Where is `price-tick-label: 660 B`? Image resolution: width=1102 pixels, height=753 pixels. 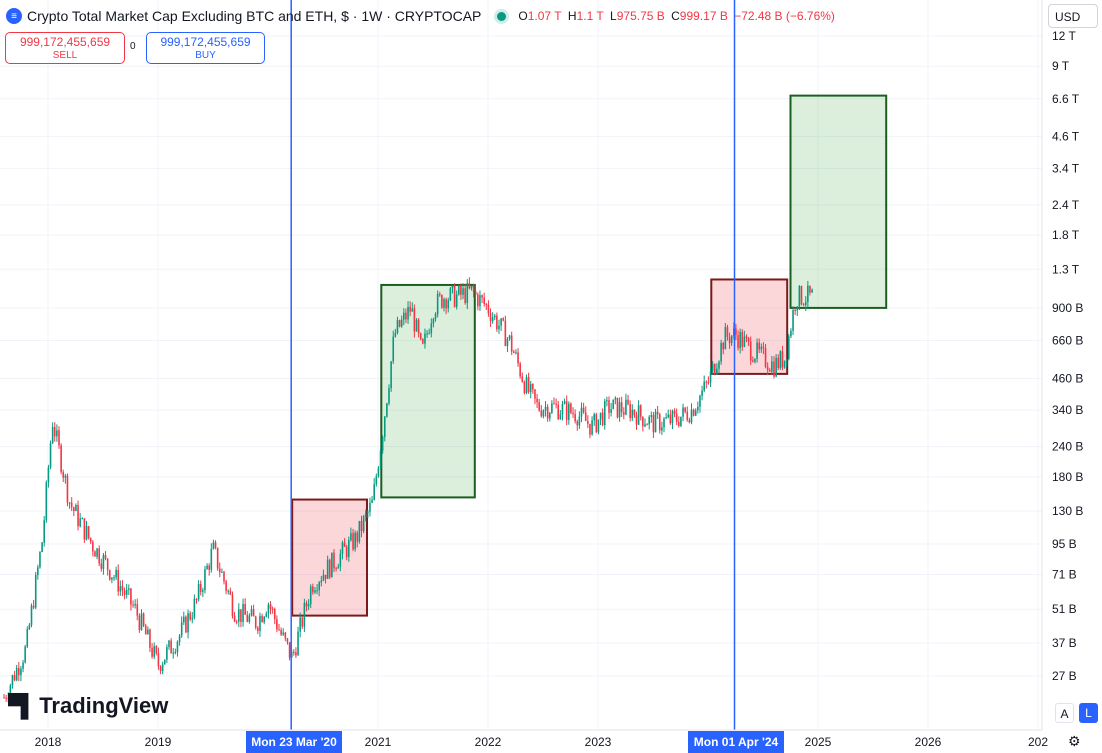 price-tick-label: 660 B is located at coordinates (1067, 340).